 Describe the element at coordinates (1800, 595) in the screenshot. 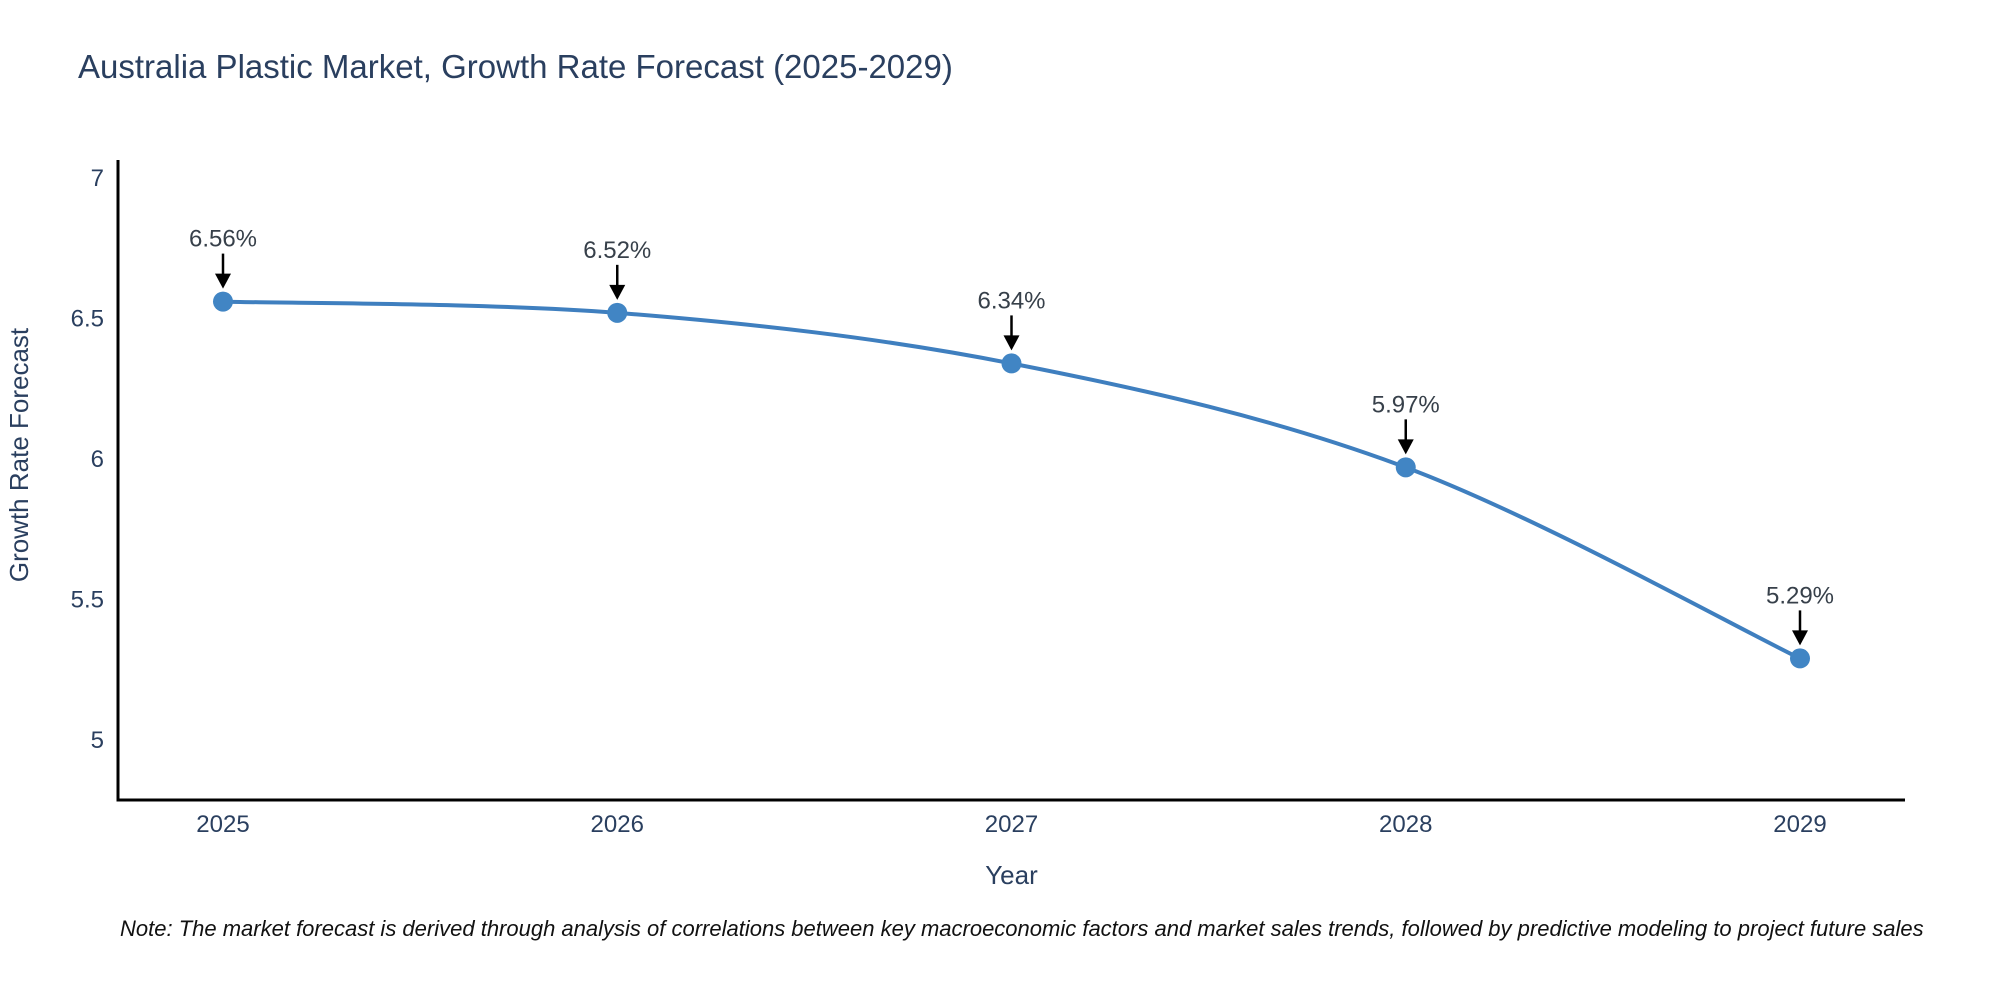

I see `annotation-label: 5.29%` at that location.